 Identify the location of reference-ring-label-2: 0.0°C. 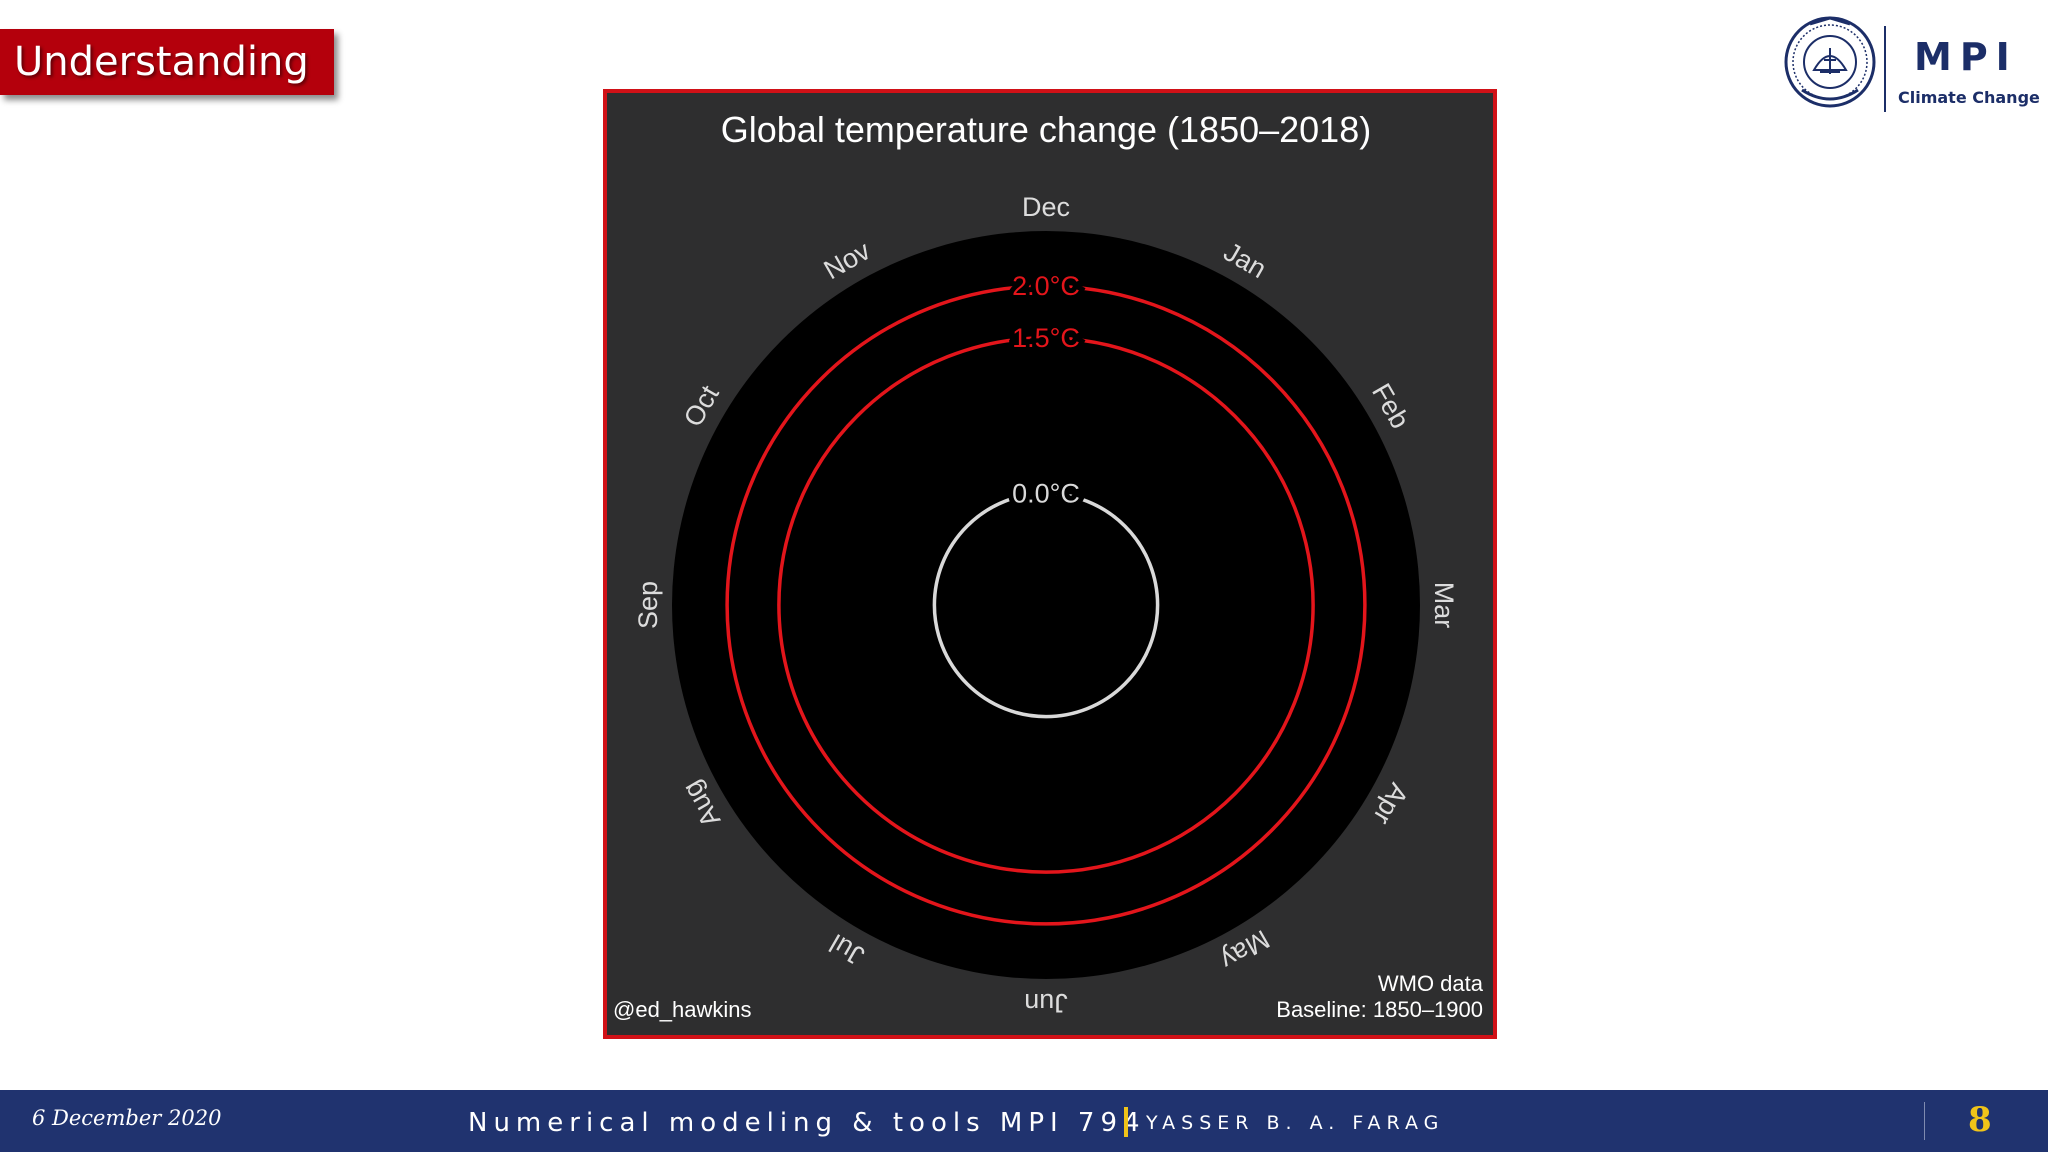
(1046, 493).